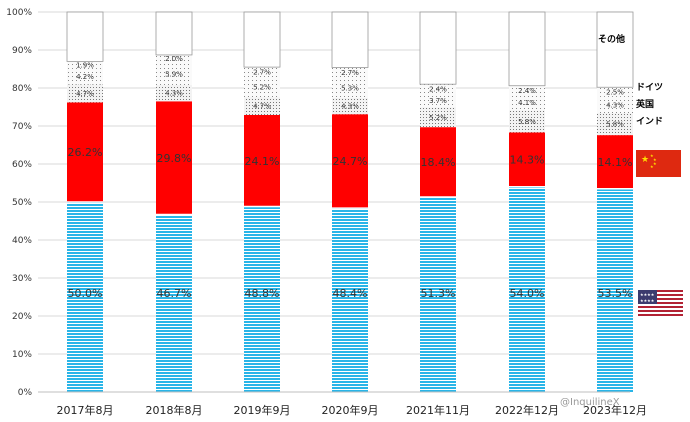 The height and width of the screenshot is (422, 690). I want to click on y-tick-label: 10%, so click(22, 355).